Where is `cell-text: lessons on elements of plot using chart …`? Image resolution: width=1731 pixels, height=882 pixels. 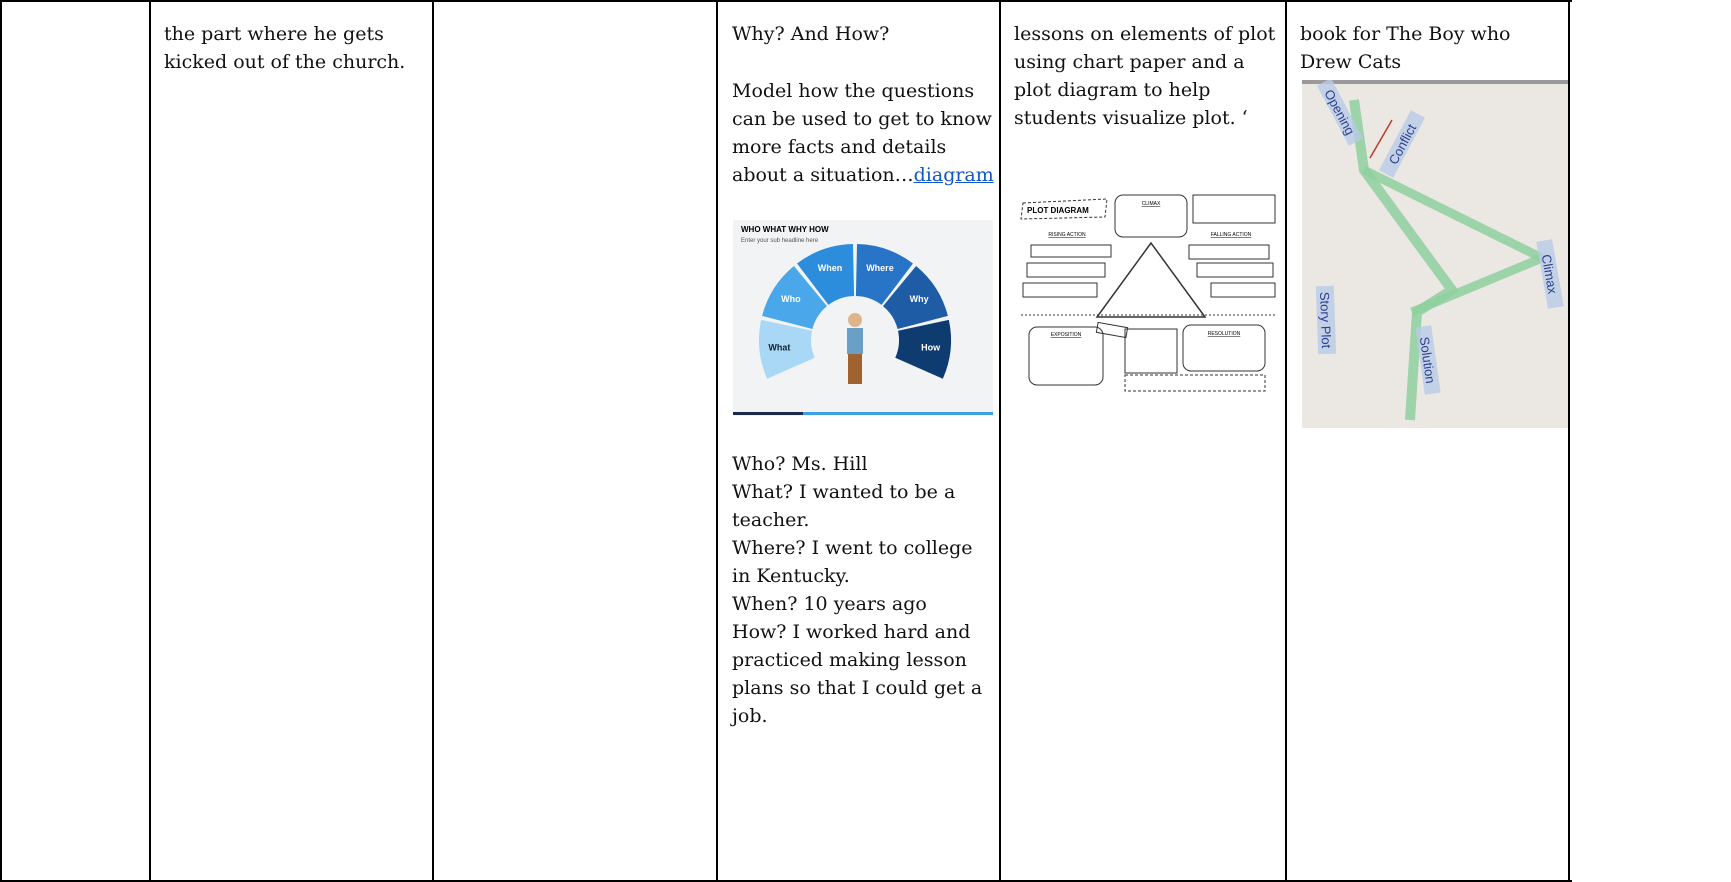
cell-text: lessons on elements of plot using chart … is located at coordinates (1145, 76).